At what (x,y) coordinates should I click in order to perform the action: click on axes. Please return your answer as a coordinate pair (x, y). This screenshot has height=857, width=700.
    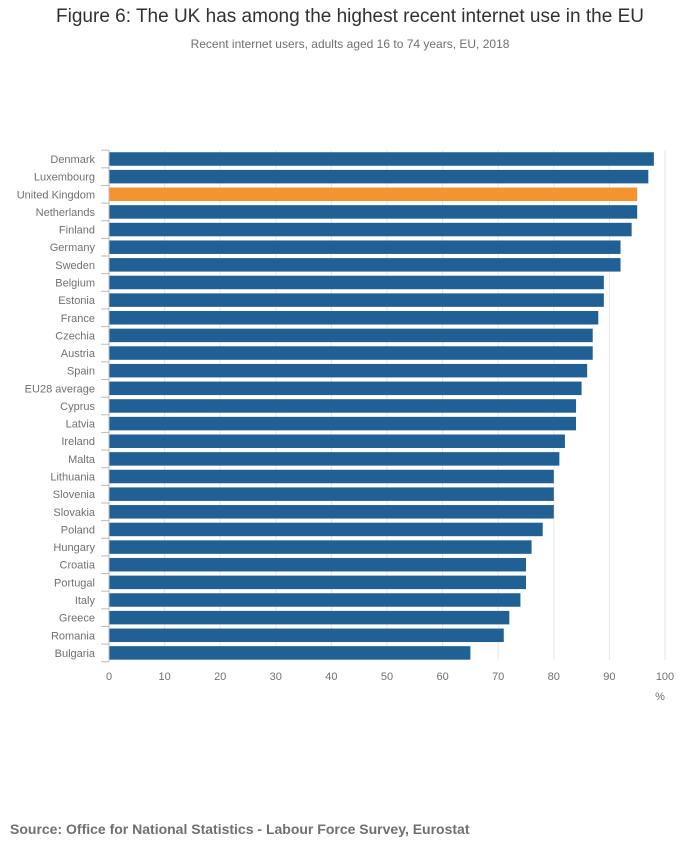
    Looking at the image, I should click on (105, 406).